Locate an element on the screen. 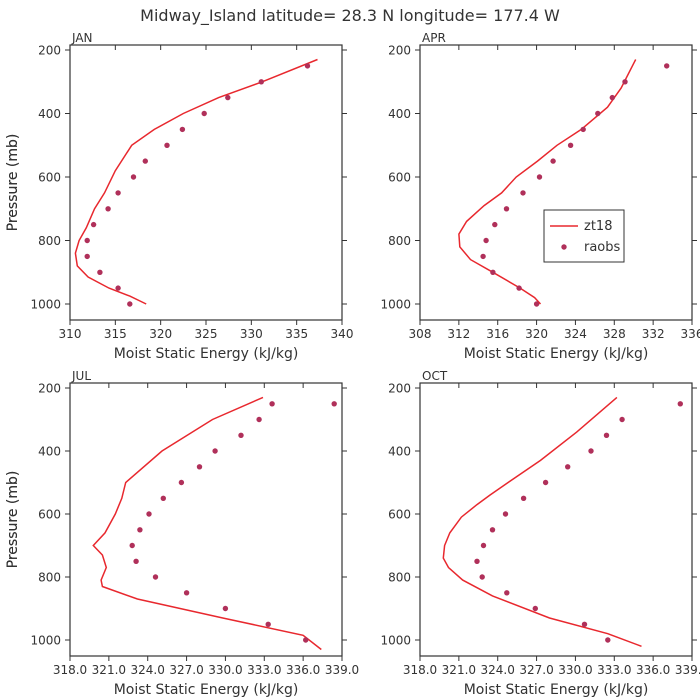 The image size is (700, 700). x-tick-label: 327.0 is located at coordinates (186, 670).